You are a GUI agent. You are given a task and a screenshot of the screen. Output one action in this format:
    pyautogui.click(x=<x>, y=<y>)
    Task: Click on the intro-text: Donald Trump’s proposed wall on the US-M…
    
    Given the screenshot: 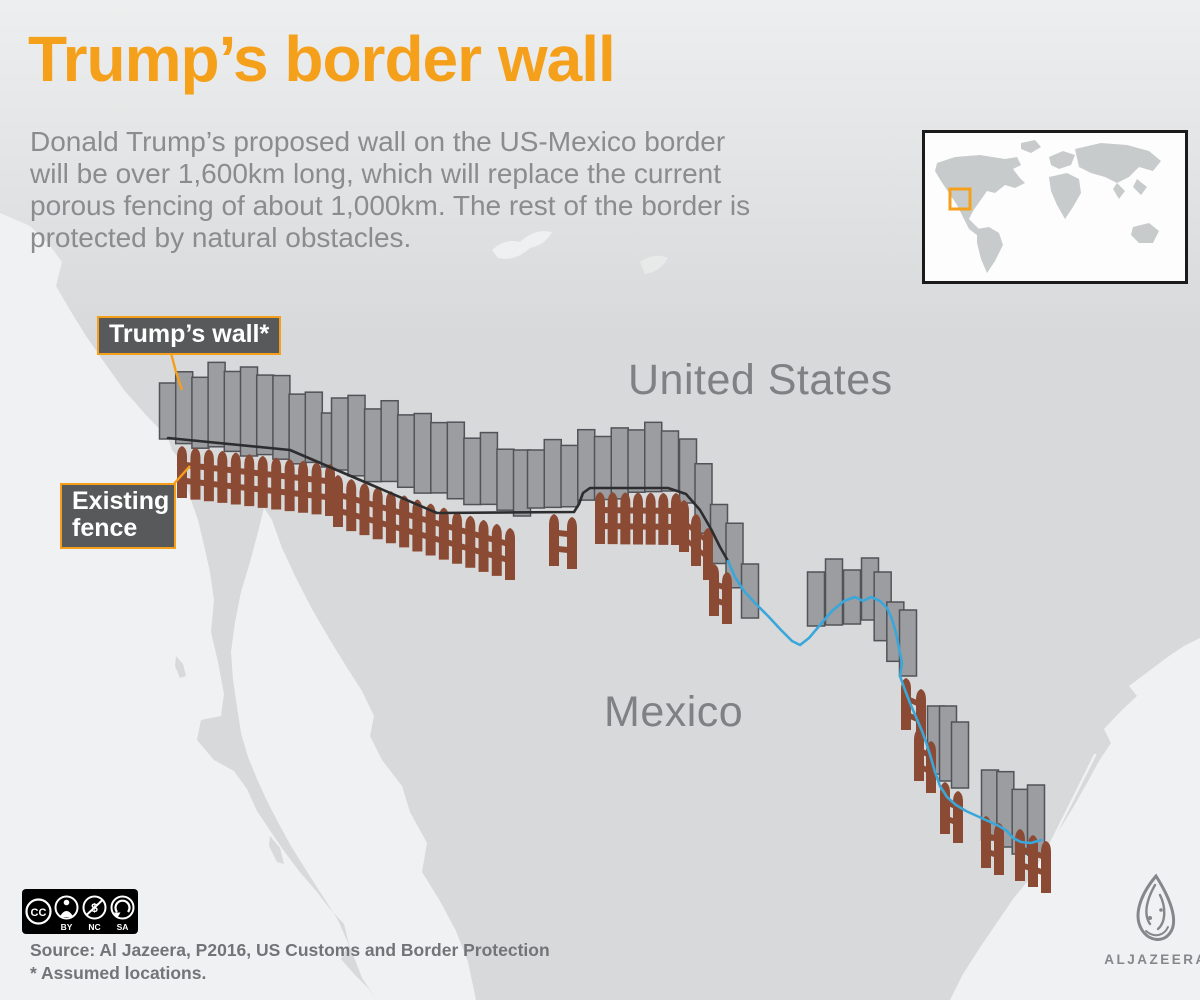 What is the action you would take?
    pyautogui.click(x=390, y=190)
    